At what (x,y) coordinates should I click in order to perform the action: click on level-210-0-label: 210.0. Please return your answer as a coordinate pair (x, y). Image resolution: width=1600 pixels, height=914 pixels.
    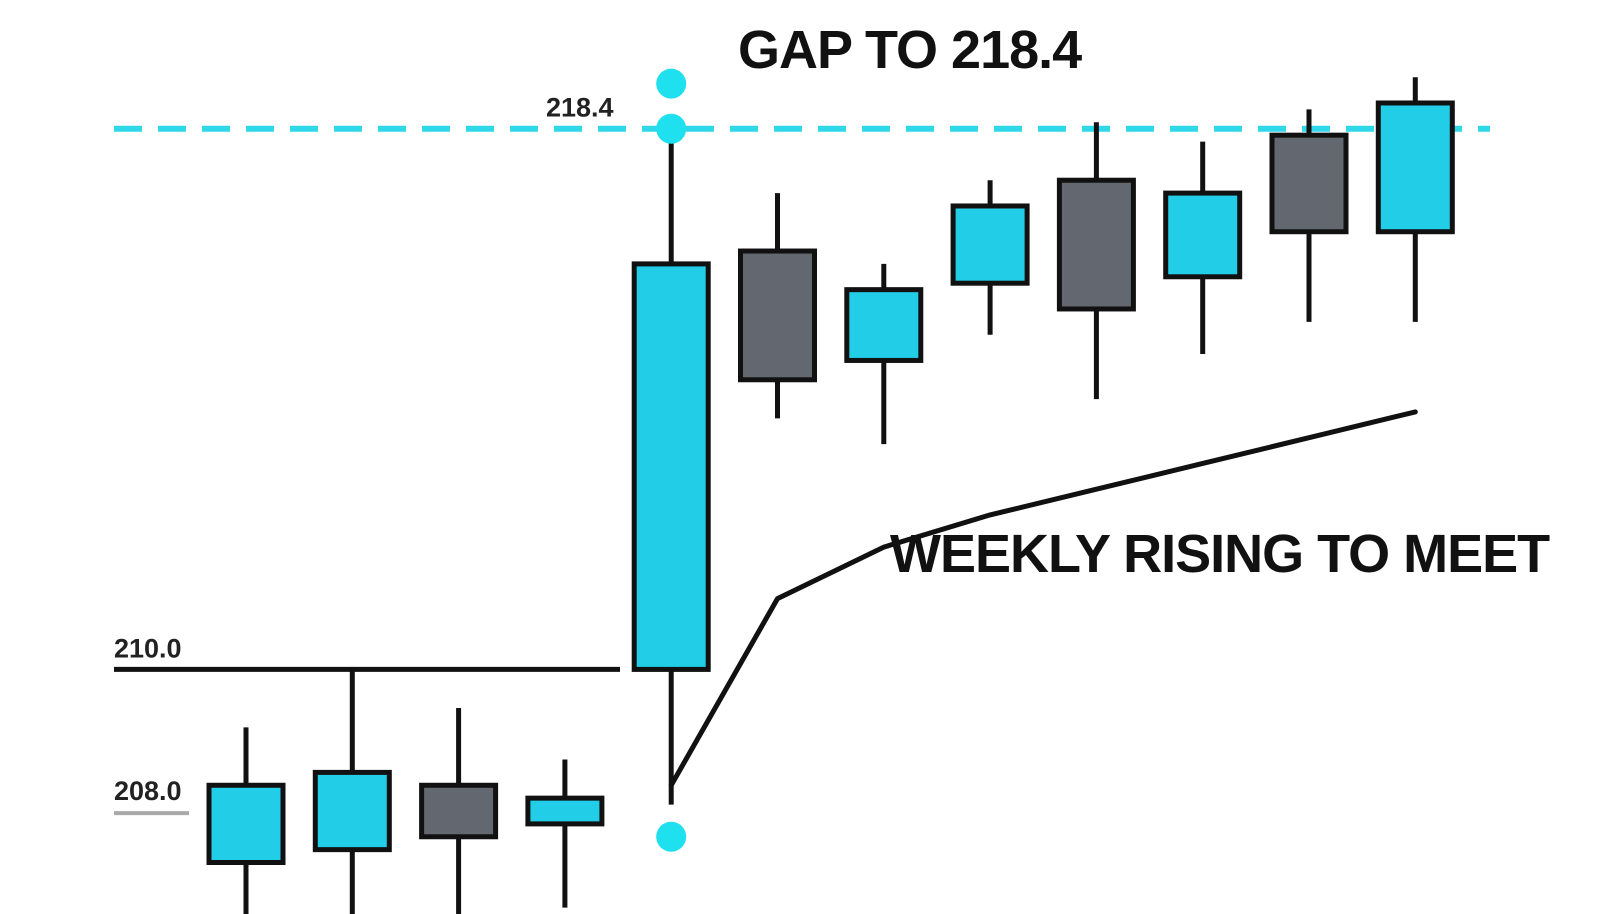
    Looking at the image, I should click on (148, 648).